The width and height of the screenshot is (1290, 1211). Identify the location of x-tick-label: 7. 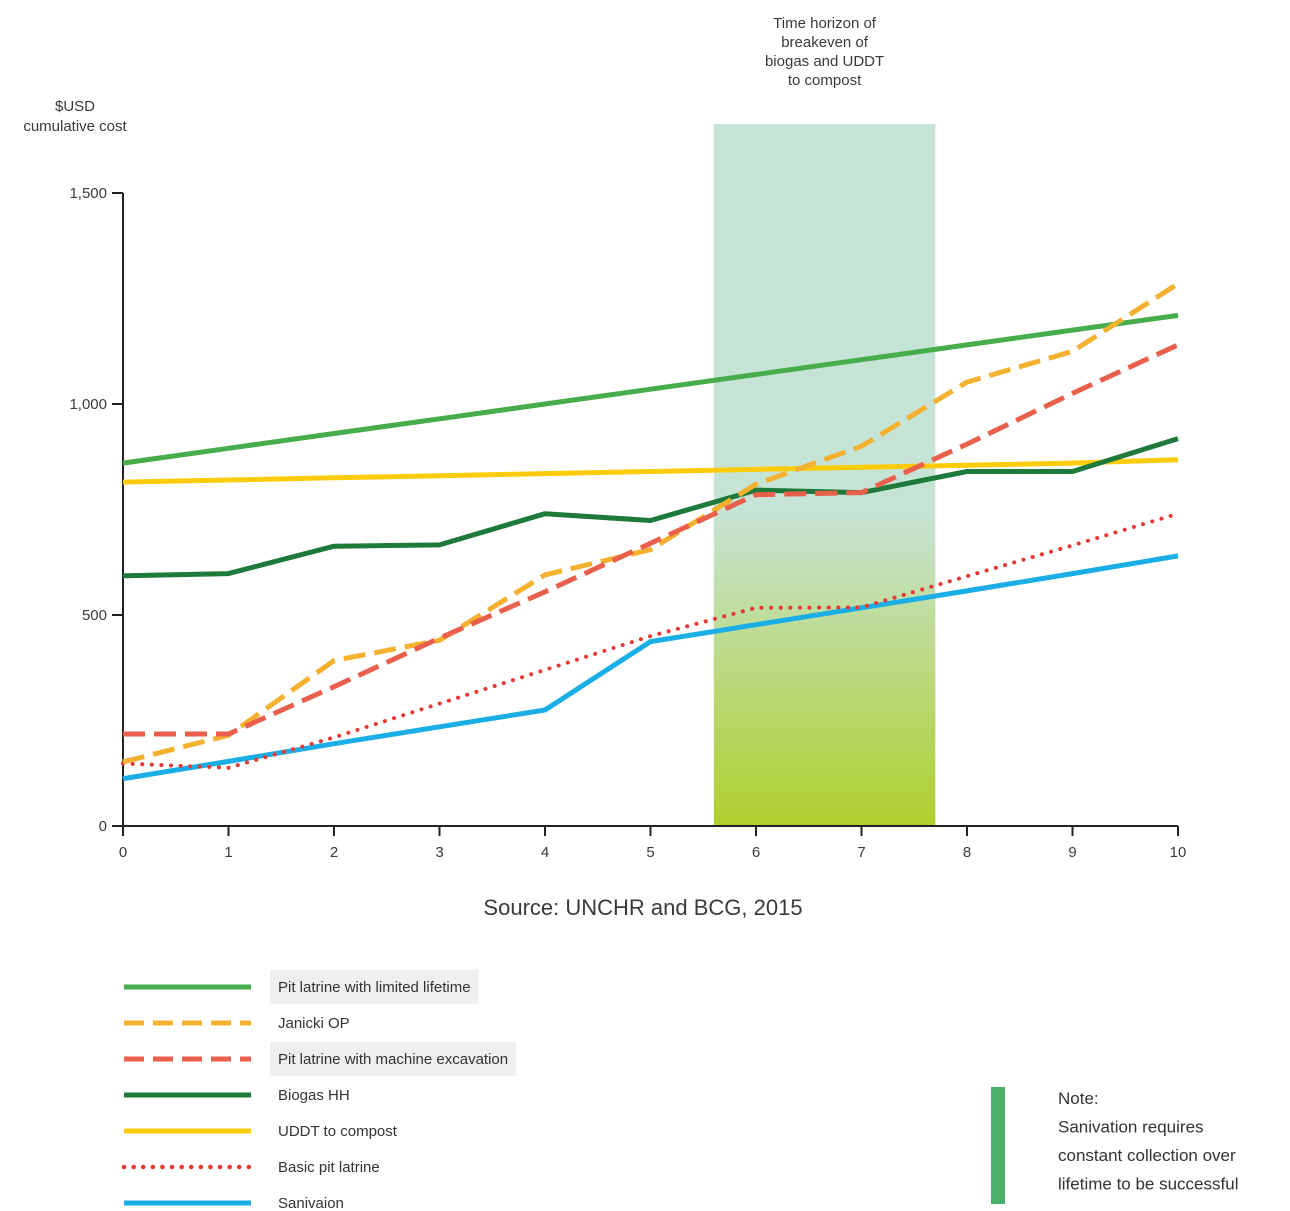
(861, 852).